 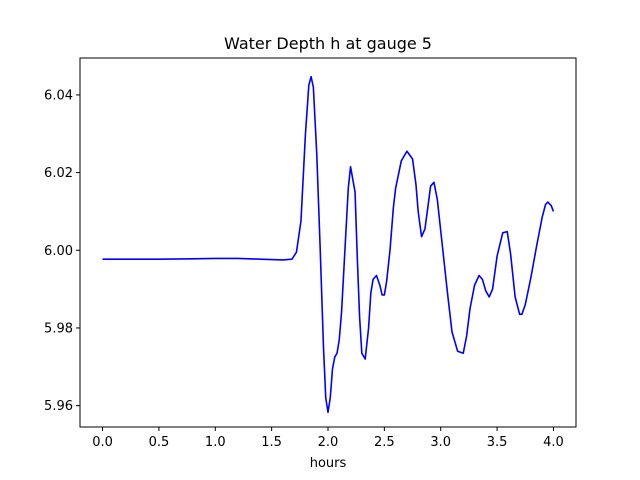 What do you see at coordinates (384, 442) in the screenshot?
I see `x-tick-label: 2.5` at bounding box center [384, 442].